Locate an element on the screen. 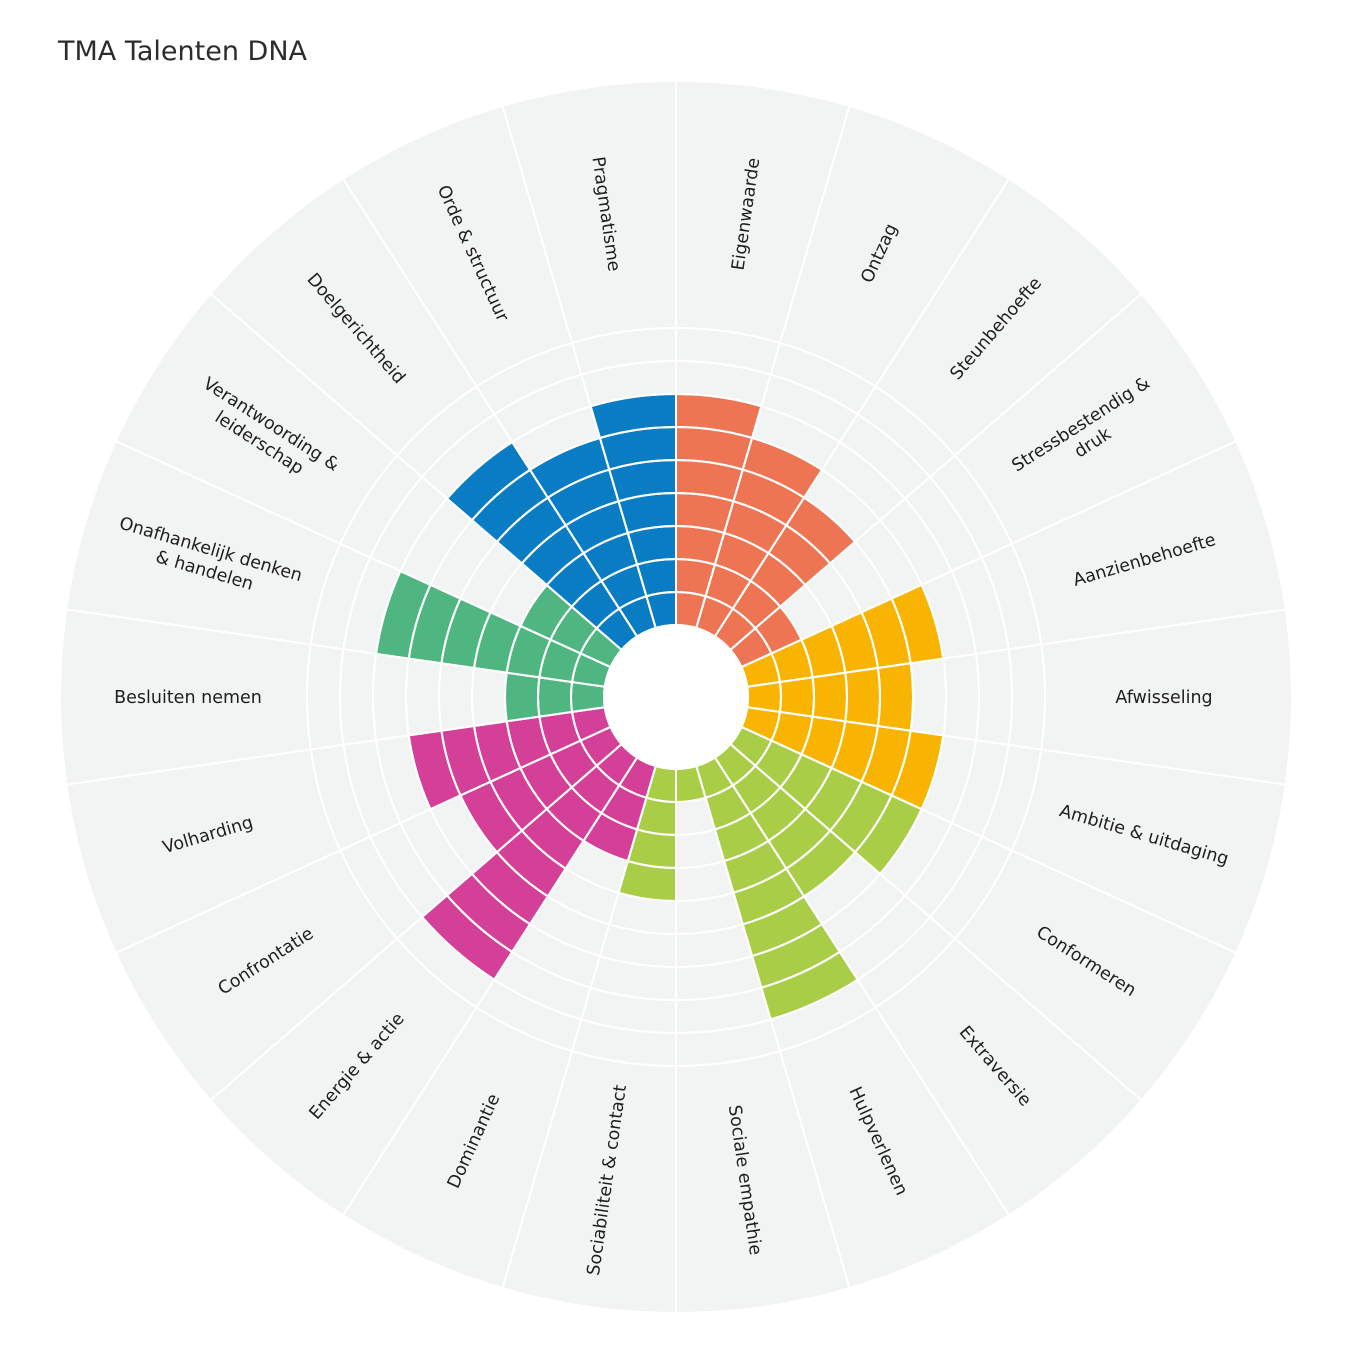 The image size is (1370, 1346). category-label-line: Afwisseling is located at coordinates (1163, 698).